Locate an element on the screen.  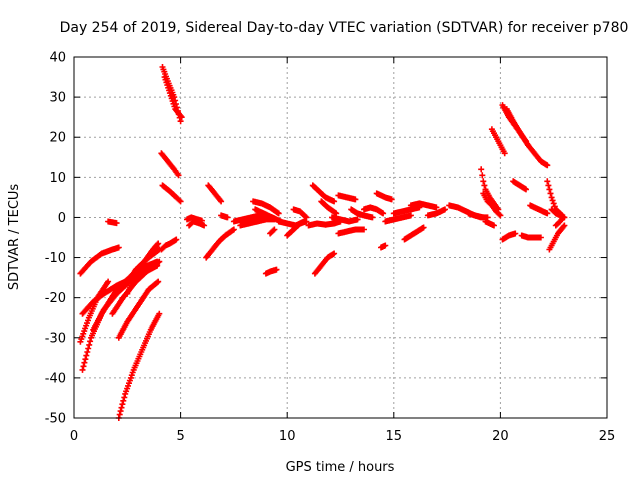
series-arc30 is located at coordinates (300, 213).